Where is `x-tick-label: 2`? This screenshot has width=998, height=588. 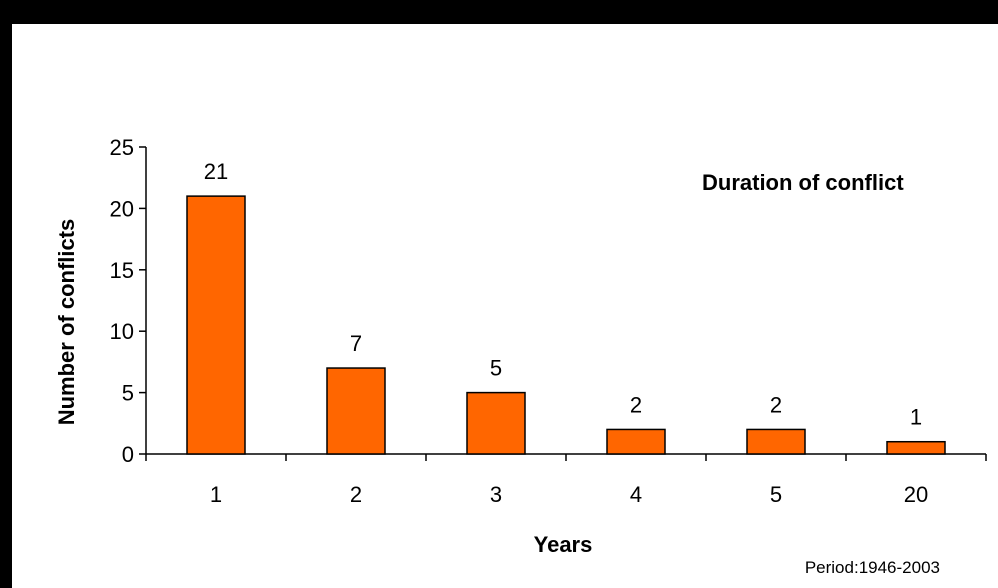 x-tick-label: 2 is located at coordinates (356, 494).